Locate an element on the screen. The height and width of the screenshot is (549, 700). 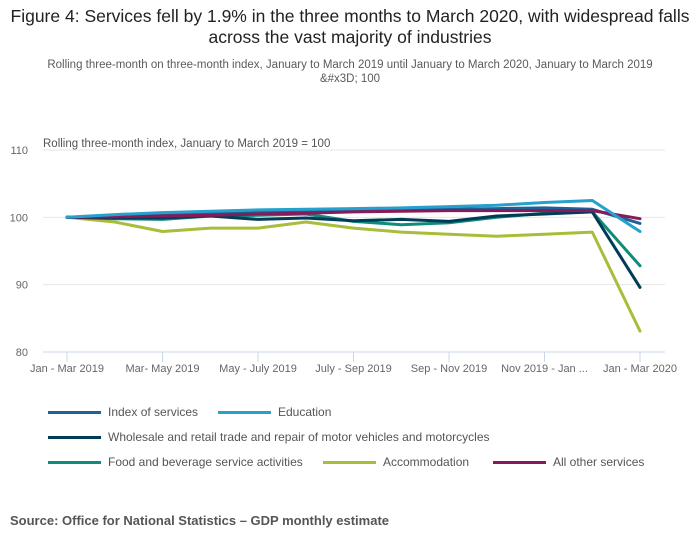
series-line-all-other-services is located at coordinates (353, 215).